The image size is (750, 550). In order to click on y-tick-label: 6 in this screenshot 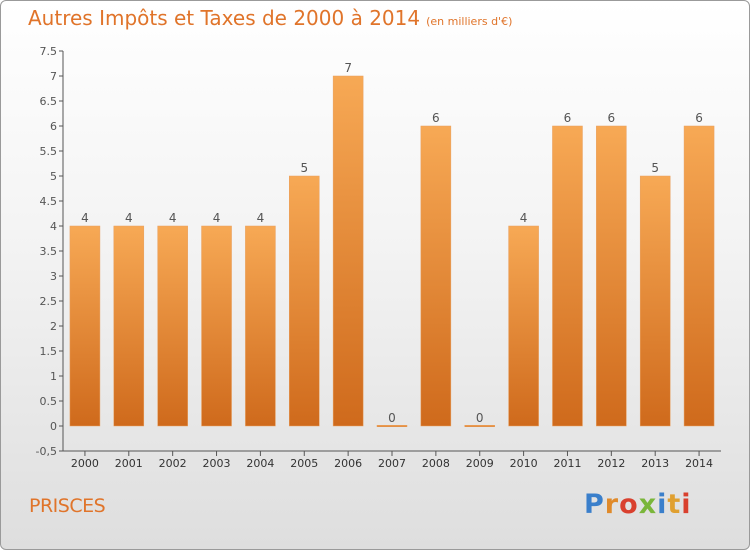, I will do `click(53, 126)`.